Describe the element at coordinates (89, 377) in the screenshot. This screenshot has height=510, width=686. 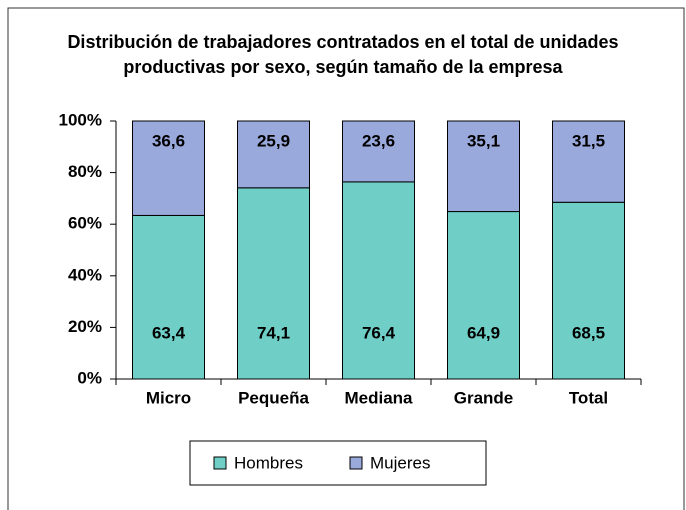
I see `y-tick-label: 0%` at that location.